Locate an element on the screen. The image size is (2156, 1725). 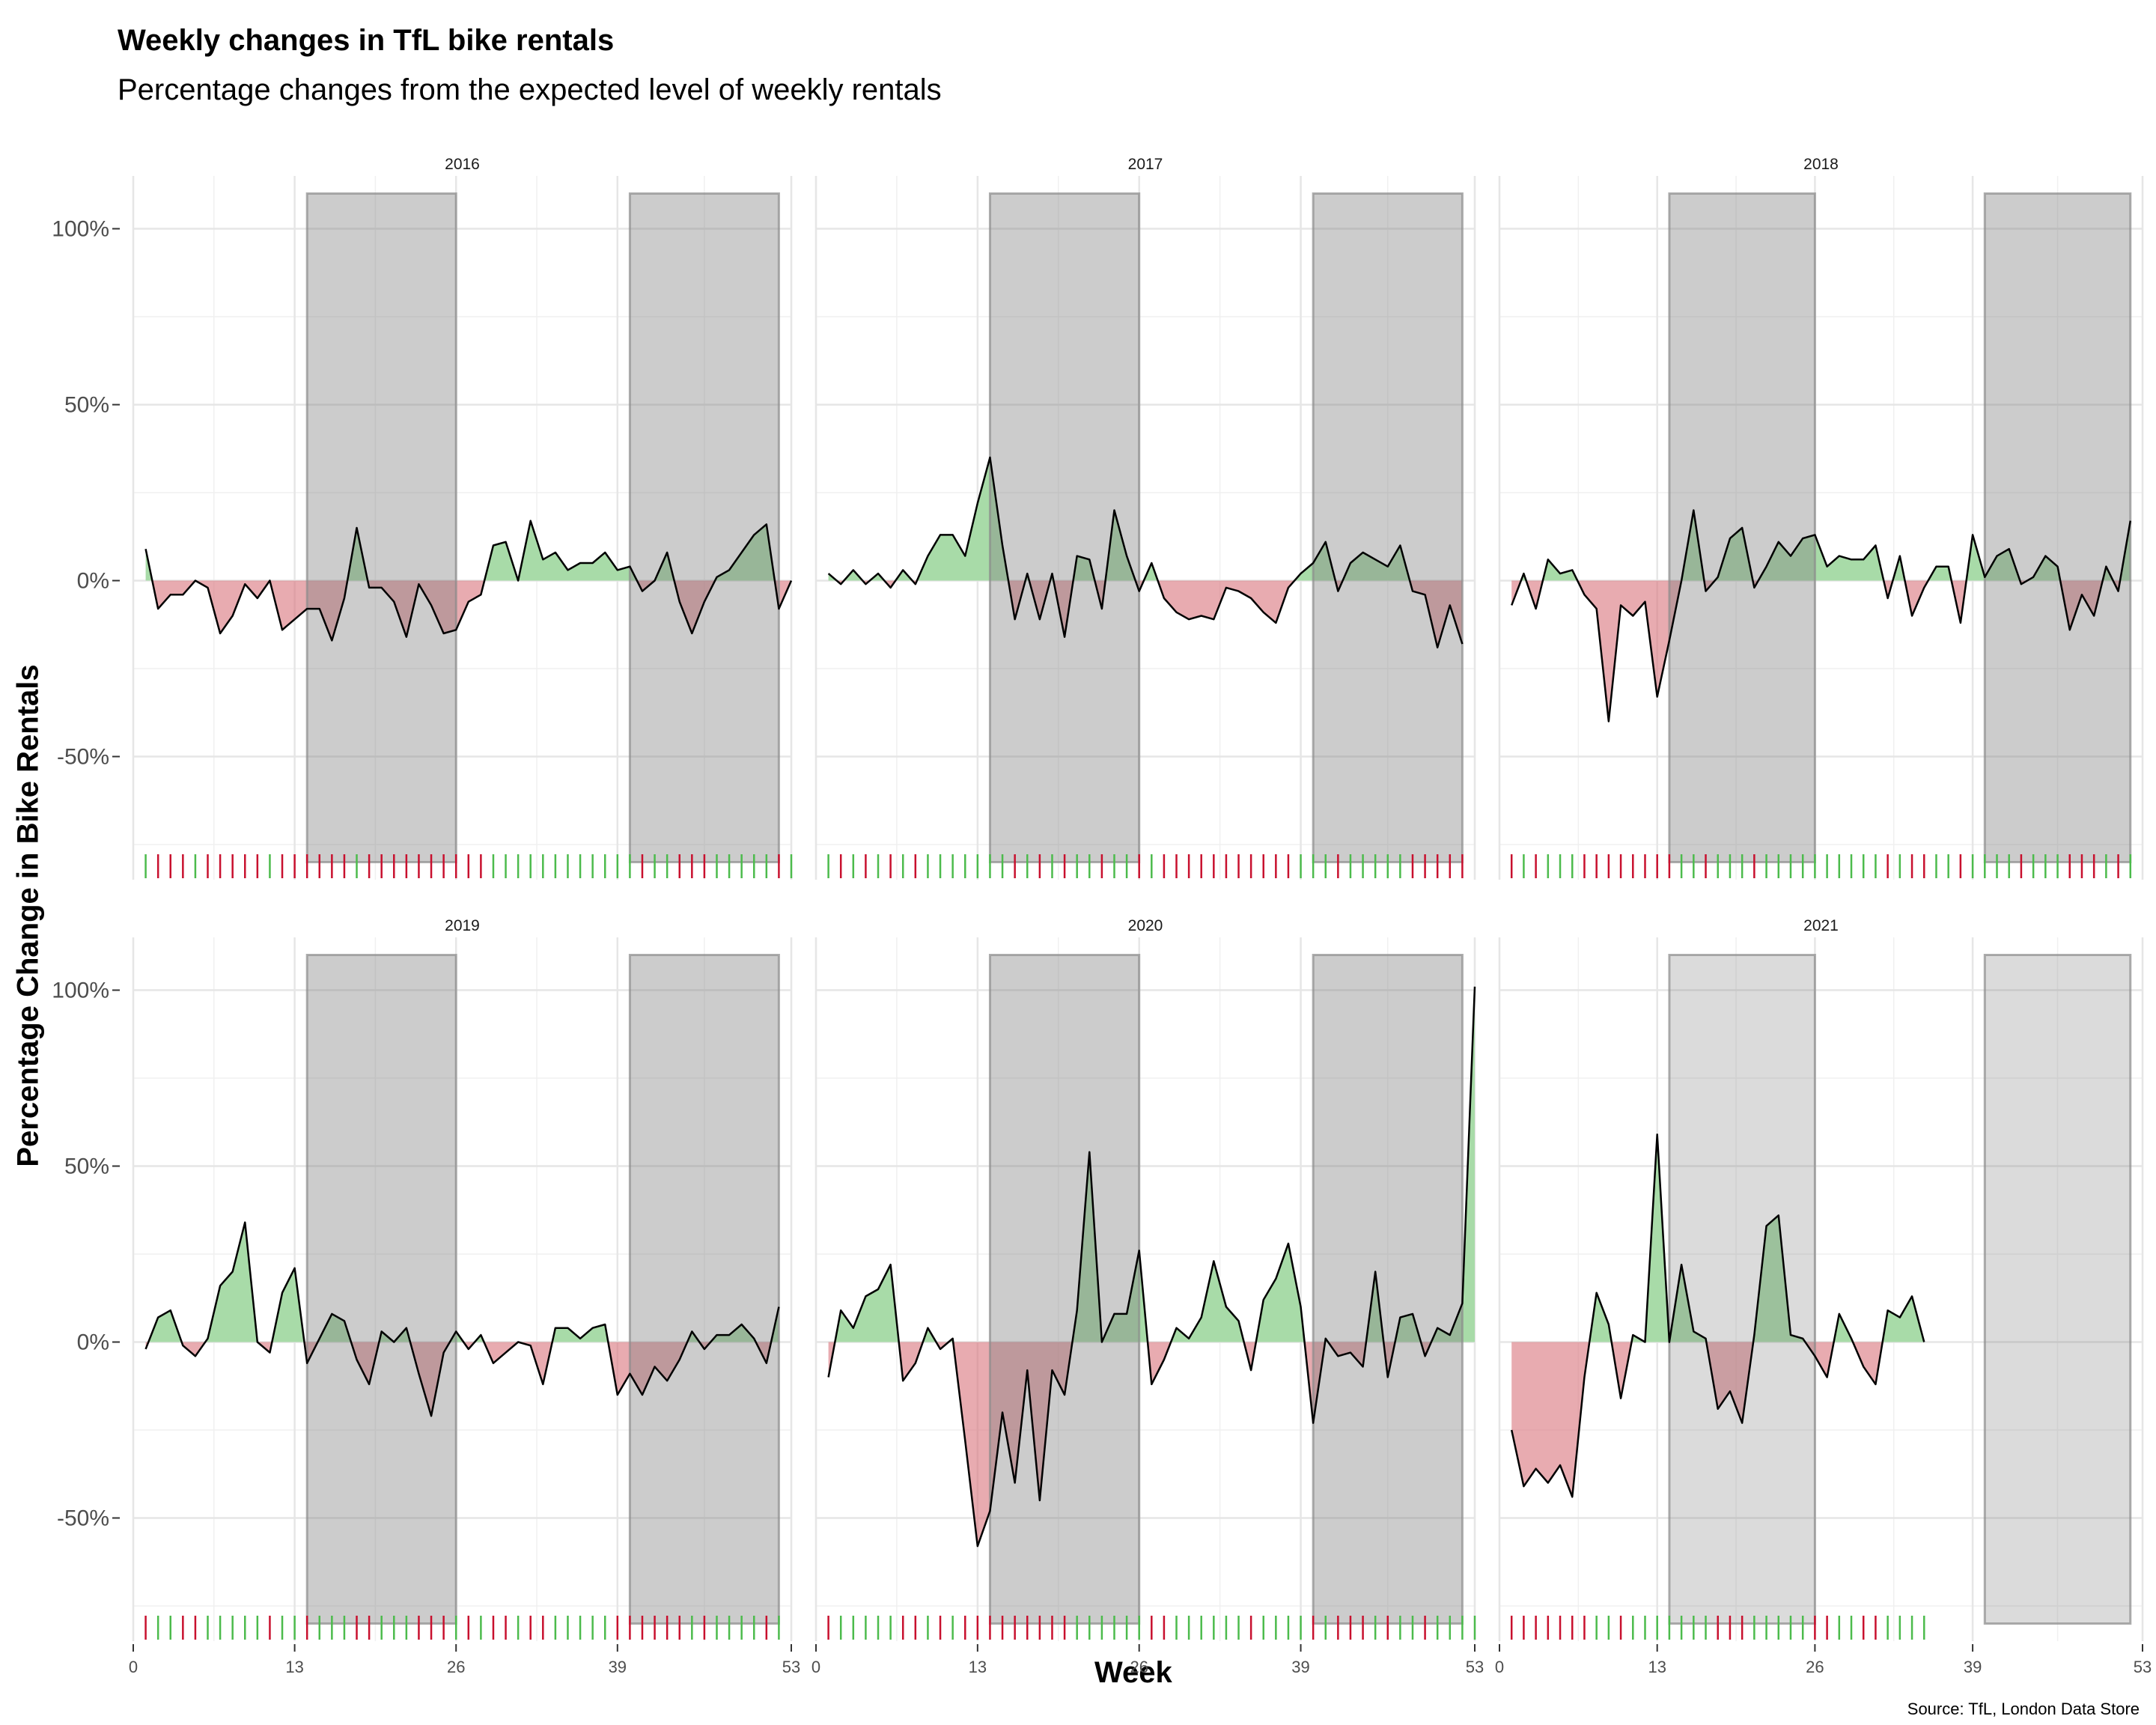
source-caption: Source: TfL, London Data Store is located at coordinates (2024, 1709).